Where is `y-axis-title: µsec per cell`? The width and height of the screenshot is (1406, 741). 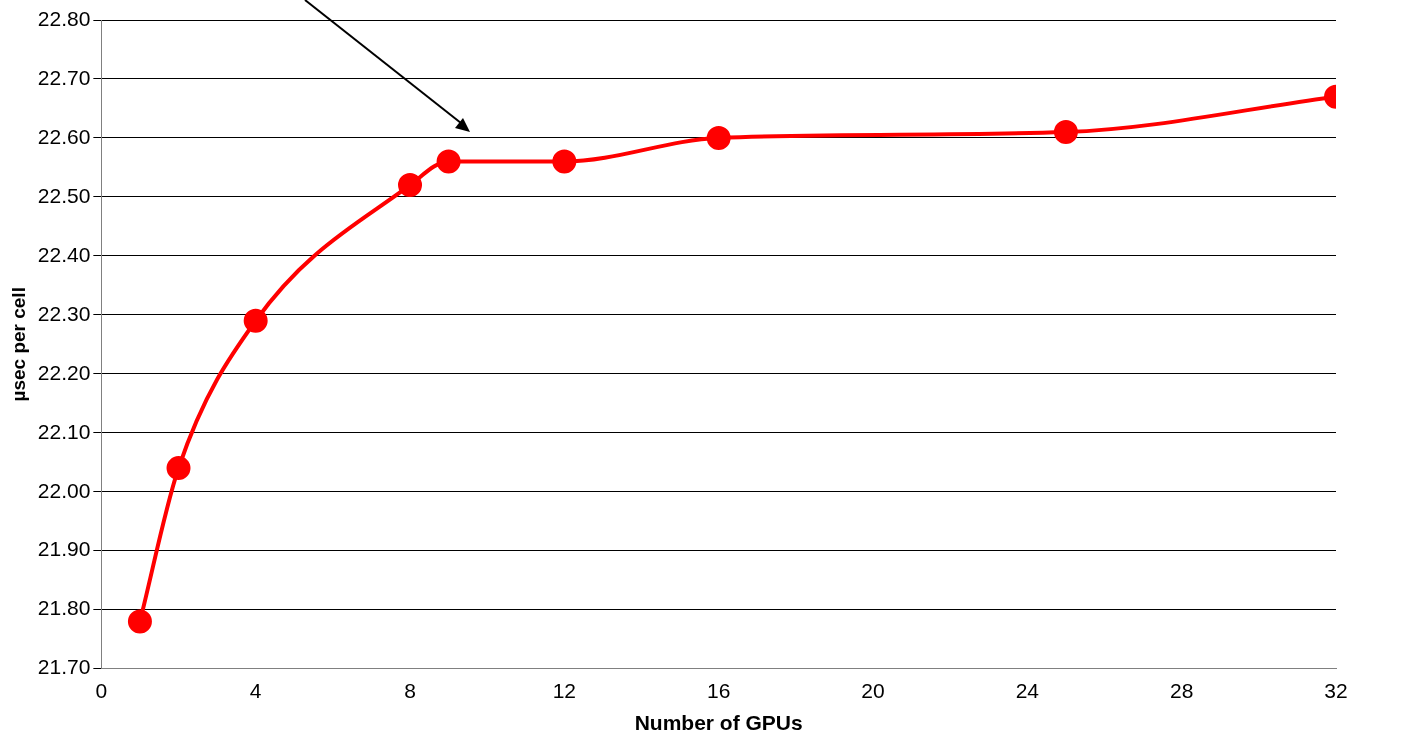 y-axis-title: µsec per cell is located at coordinates (18, 344).